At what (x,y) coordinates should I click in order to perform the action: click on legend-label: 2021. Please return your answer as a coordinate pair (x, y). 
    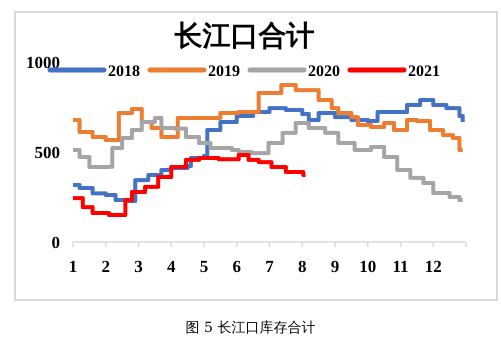
    Looking at the image, I should click on (424, 71).